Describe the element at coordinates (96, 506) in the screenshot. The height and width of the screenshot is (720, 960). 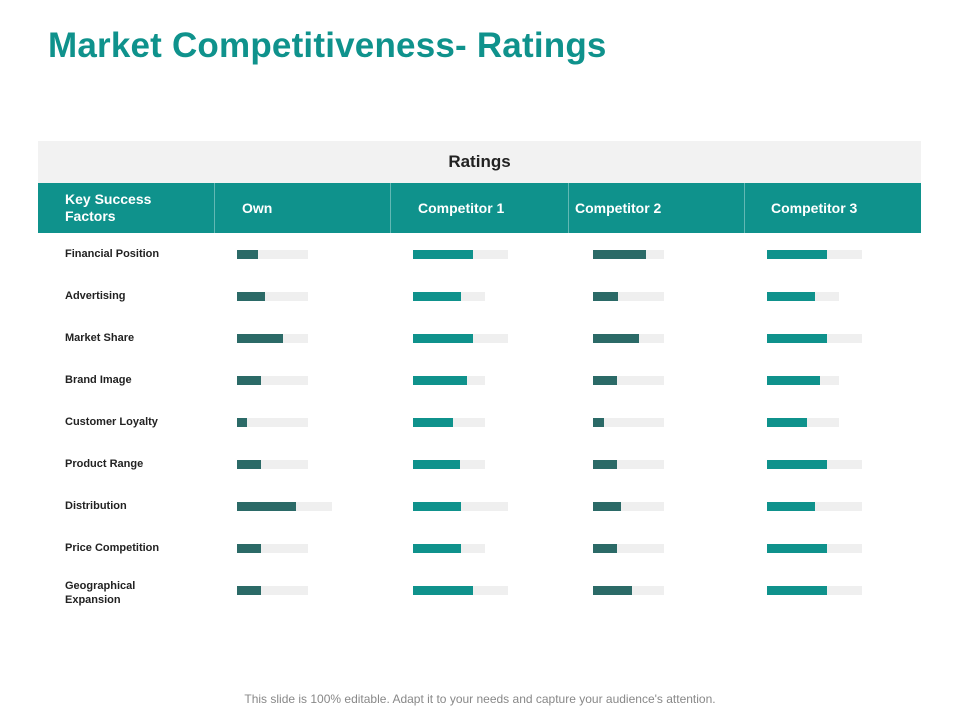
I see `factor-label: Distribution` at that location.